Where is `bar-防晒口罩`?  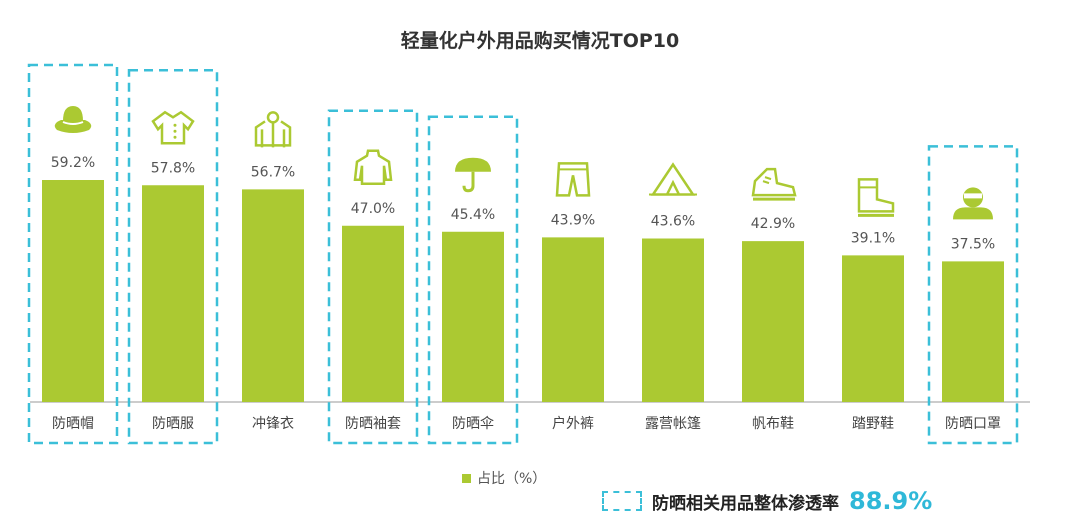 bar-防晒口罩 is located at coordinates (973, 331).